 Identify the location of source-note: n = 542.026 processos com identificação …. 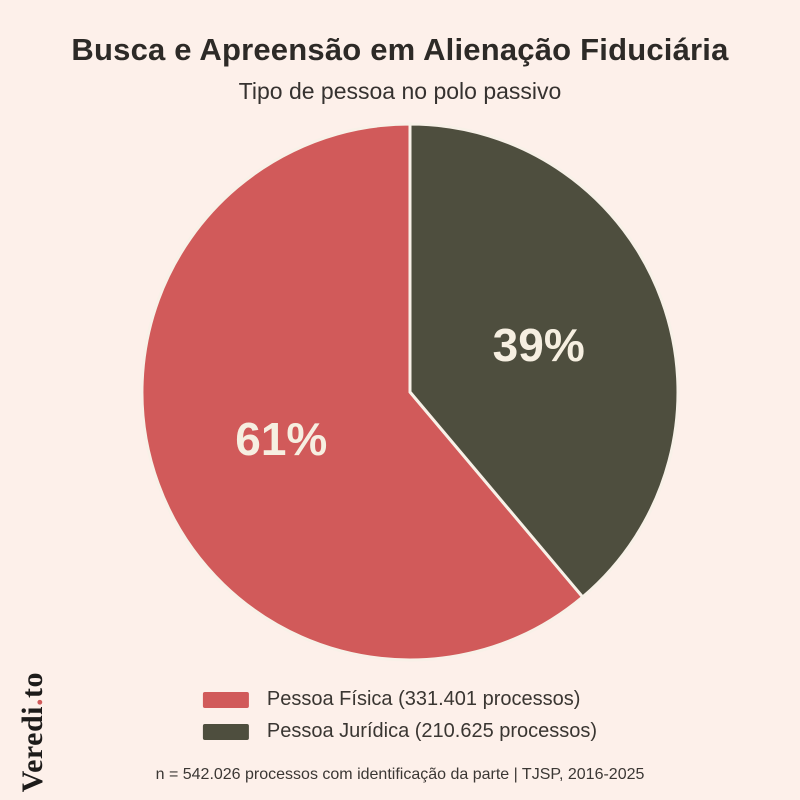
(400, 774).